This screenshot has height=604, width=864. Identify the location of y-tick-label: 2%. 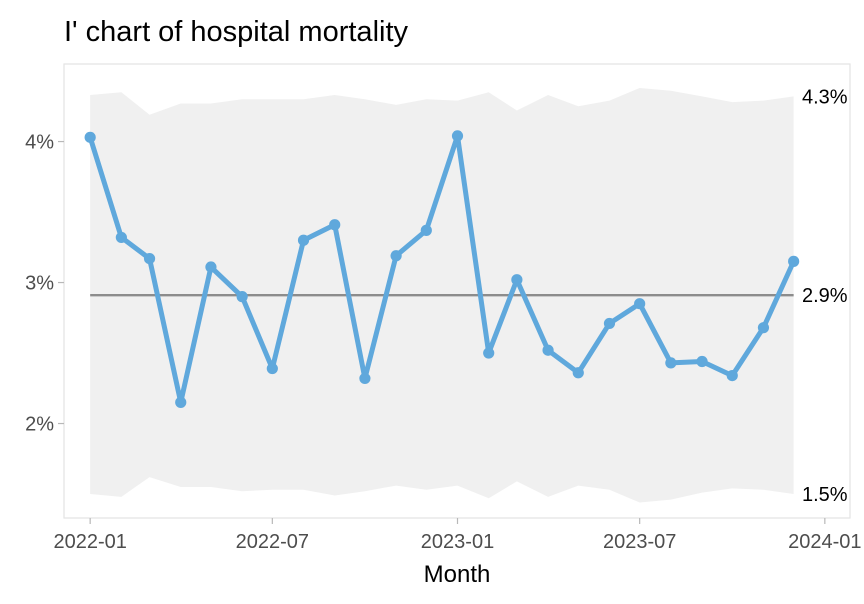
(39, 425).